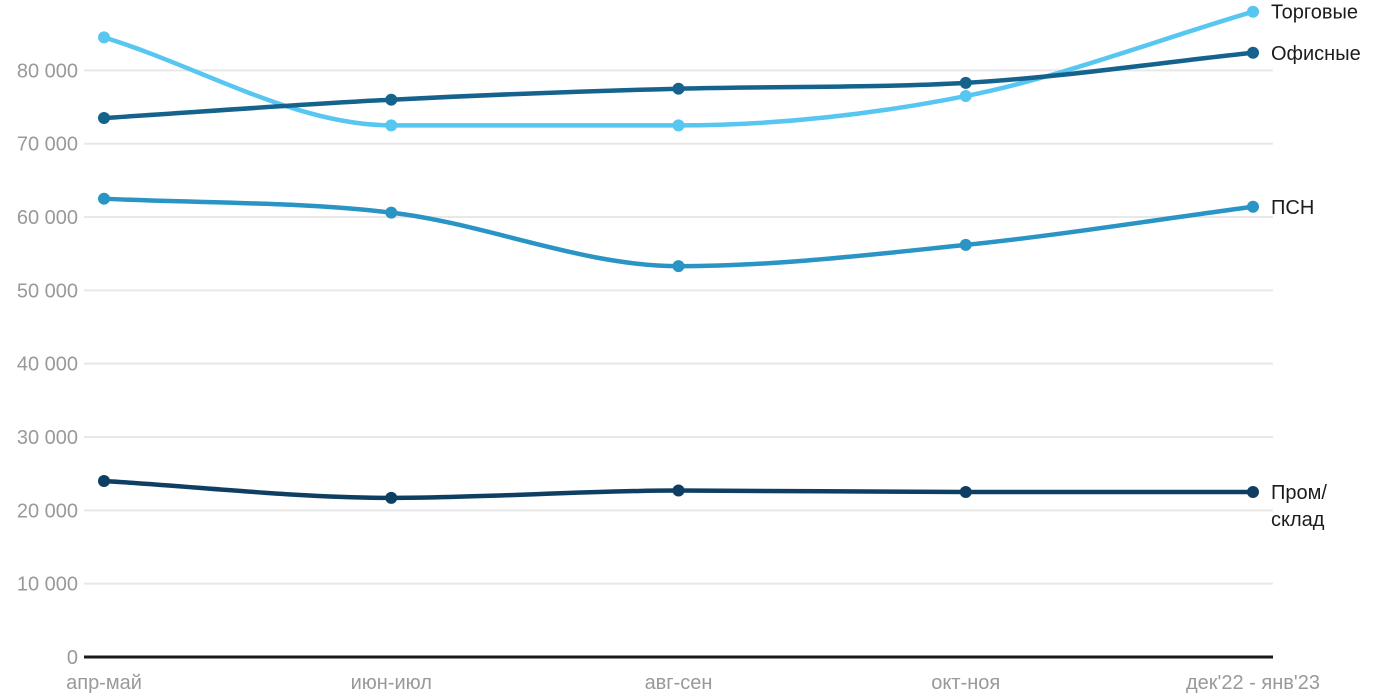  Describe the element at coordinates (47, 218) in the screenshot. I see `y-tick-label: 60 000` at that location.